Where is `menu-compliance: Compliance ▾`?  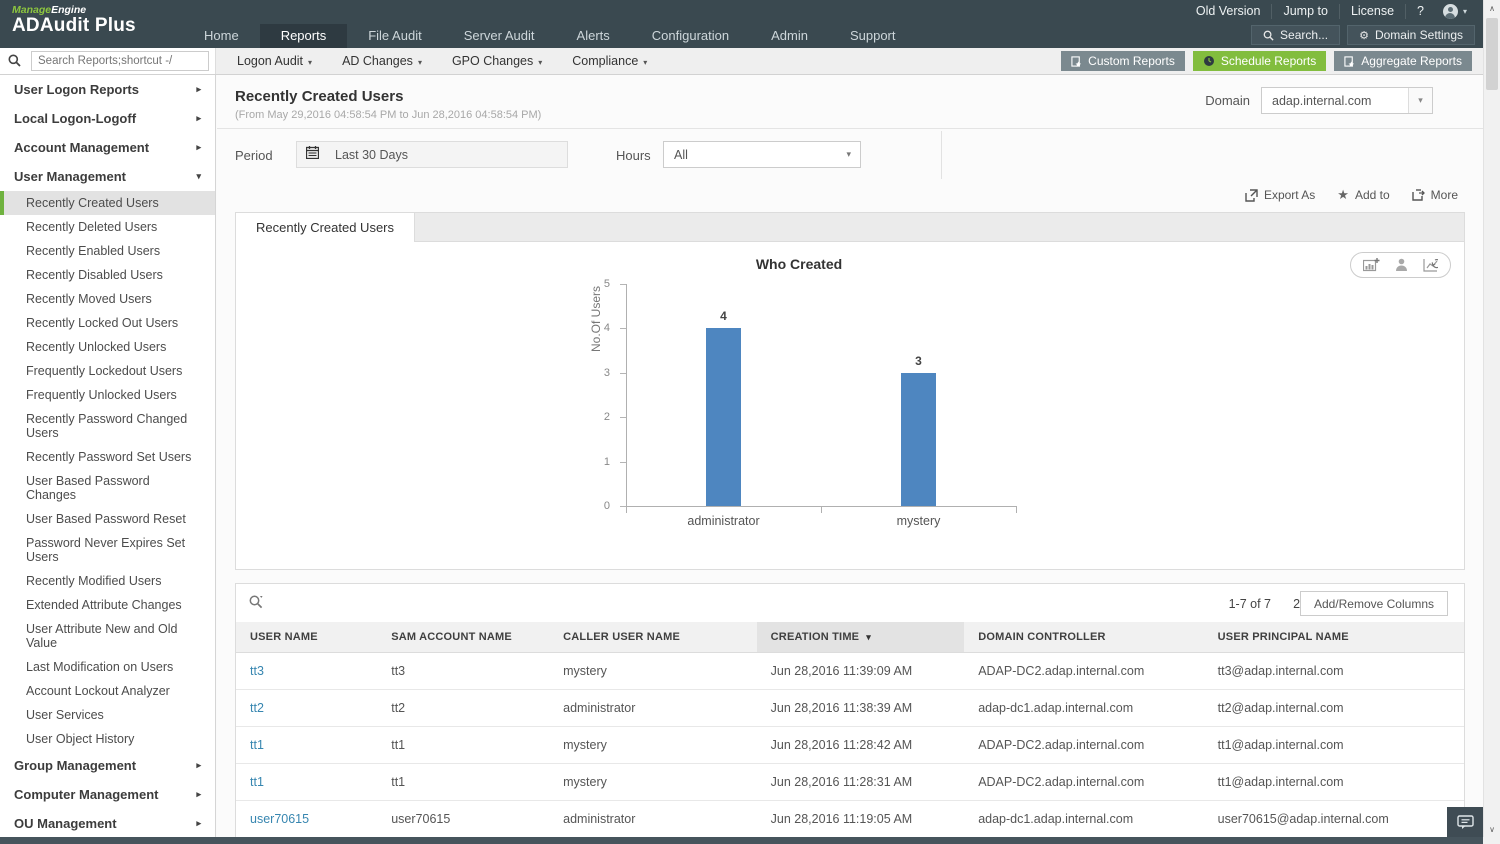
menu-compliance: Compliance ▾ is located at coordinates (610, 61).